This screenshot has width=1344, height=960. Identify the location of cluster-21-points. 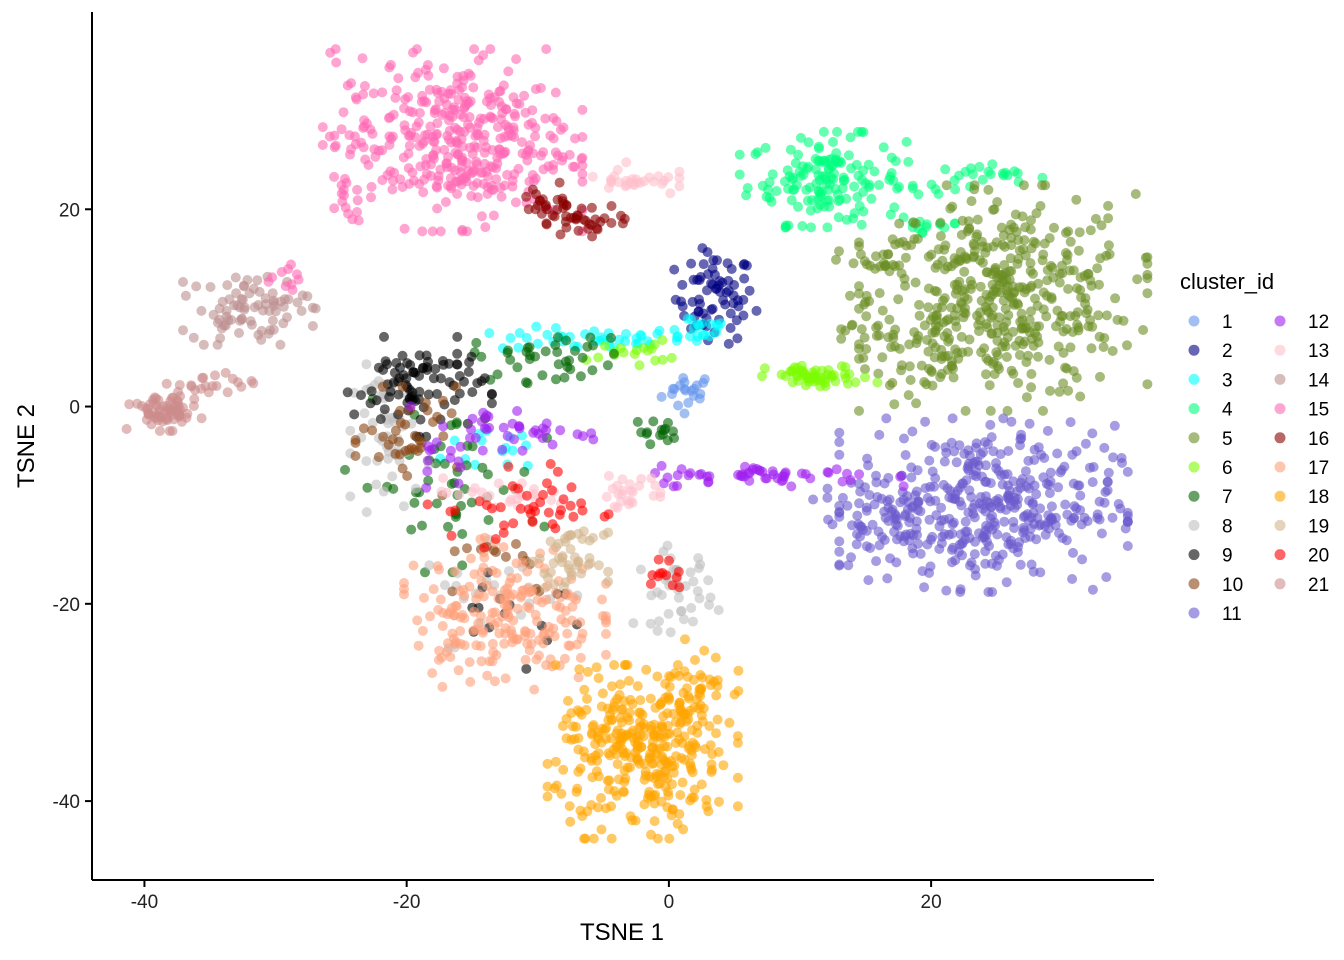
(190, 401).